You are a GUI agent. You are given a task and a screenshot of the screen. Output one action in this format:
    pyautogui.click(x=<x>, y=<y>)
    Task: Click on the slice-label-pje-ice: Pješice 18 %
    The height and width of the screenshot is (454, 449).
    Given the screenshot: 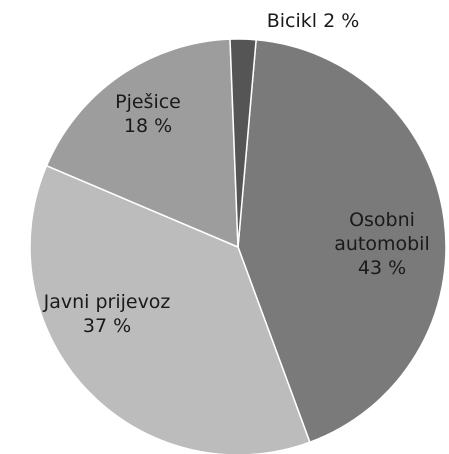 What is the action you would take?
    pyautogui.click(x=148, y=114)
    